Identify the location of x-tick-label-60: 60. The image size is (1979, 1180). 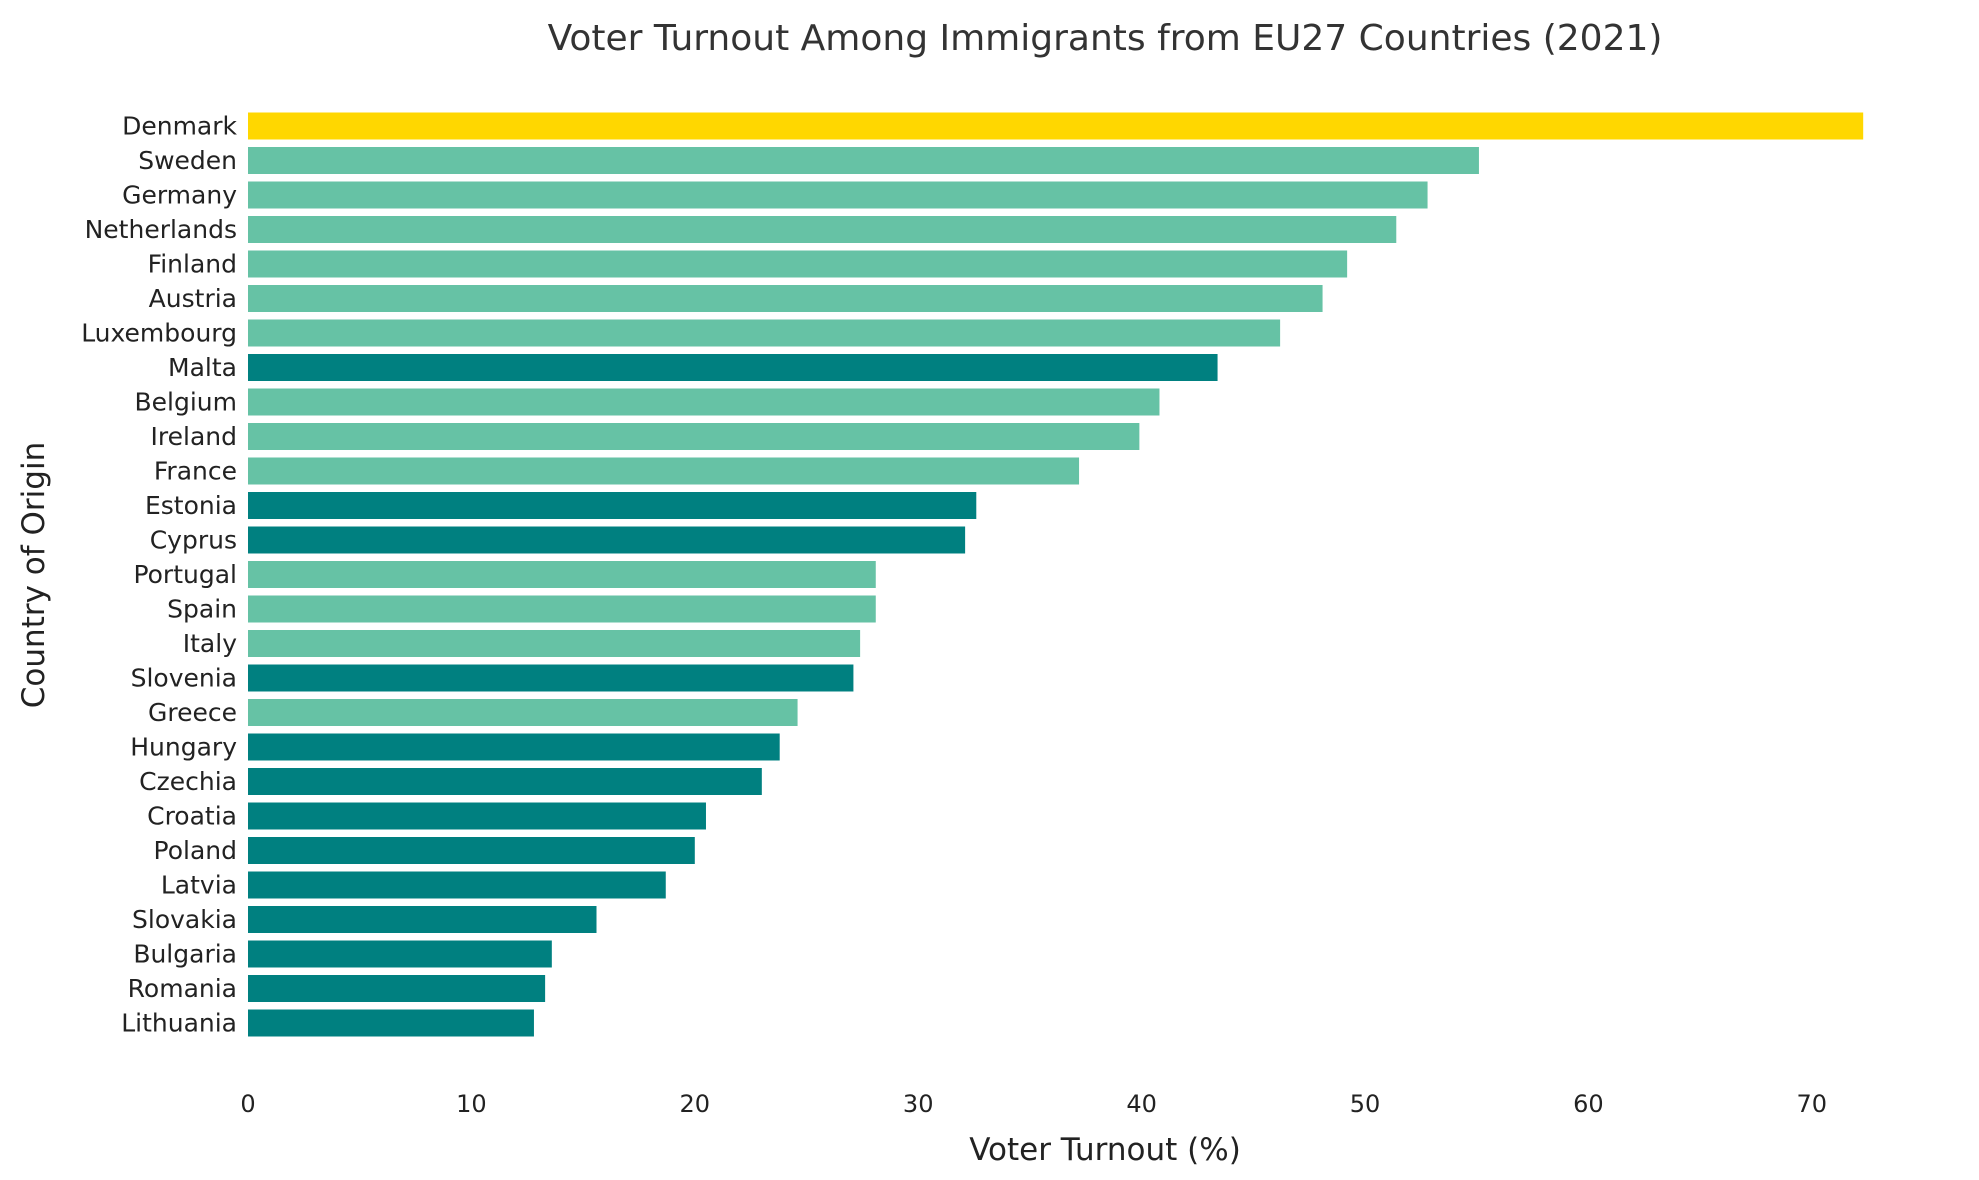
(1588, 1104).